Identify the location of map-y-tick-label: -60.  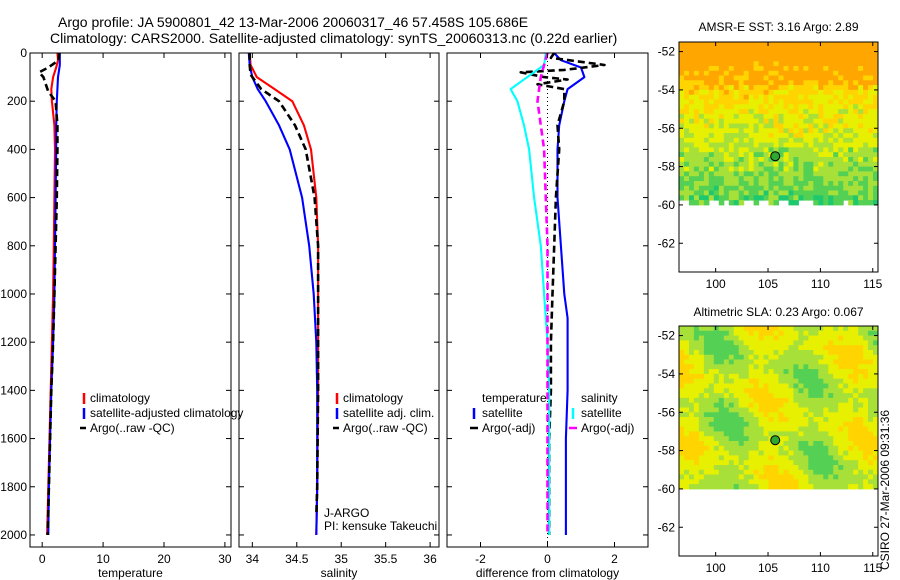
(667, 489).